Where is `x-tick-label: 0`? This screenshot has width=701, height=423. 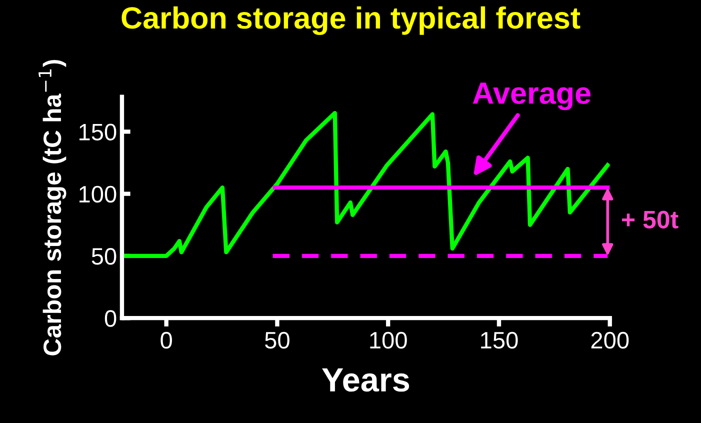
x-tick-label: 0 is located at coordinates (166, 340).